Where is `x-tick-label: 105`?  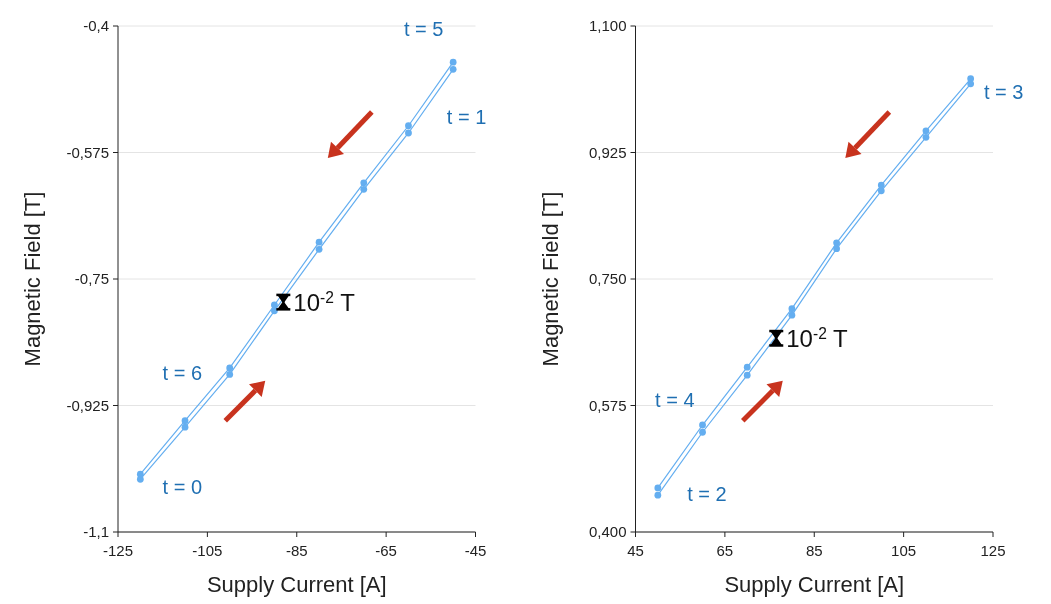 x-tick-label: 105 is located at coordinates (904, 550).